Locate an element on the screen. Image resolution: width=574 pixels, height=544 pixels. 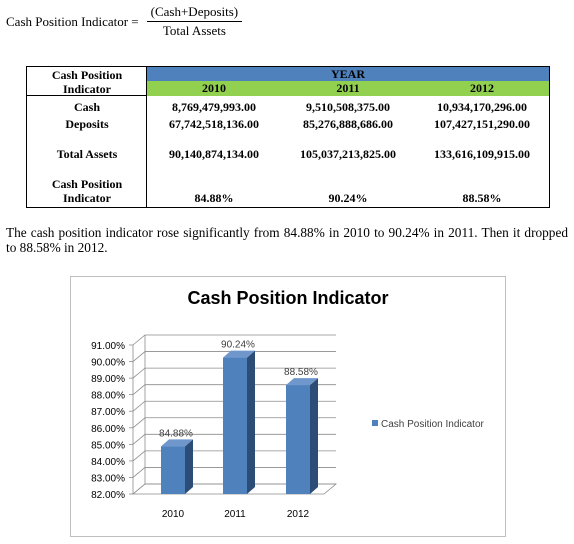
corner-label-1: Cash Position is located at coordinates (87, 75).